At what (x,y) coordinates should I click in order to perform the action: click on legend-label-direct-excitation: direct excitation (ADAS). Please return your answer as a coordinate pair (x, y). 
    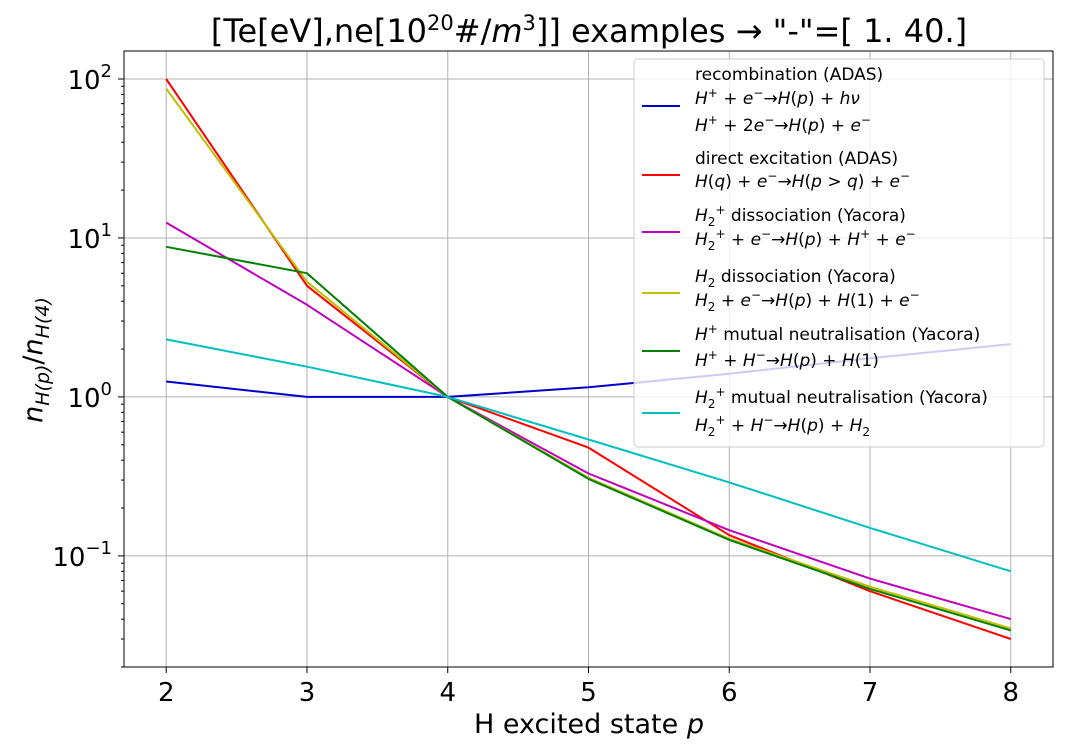
    Looking at the image, I should click on (796, 159).